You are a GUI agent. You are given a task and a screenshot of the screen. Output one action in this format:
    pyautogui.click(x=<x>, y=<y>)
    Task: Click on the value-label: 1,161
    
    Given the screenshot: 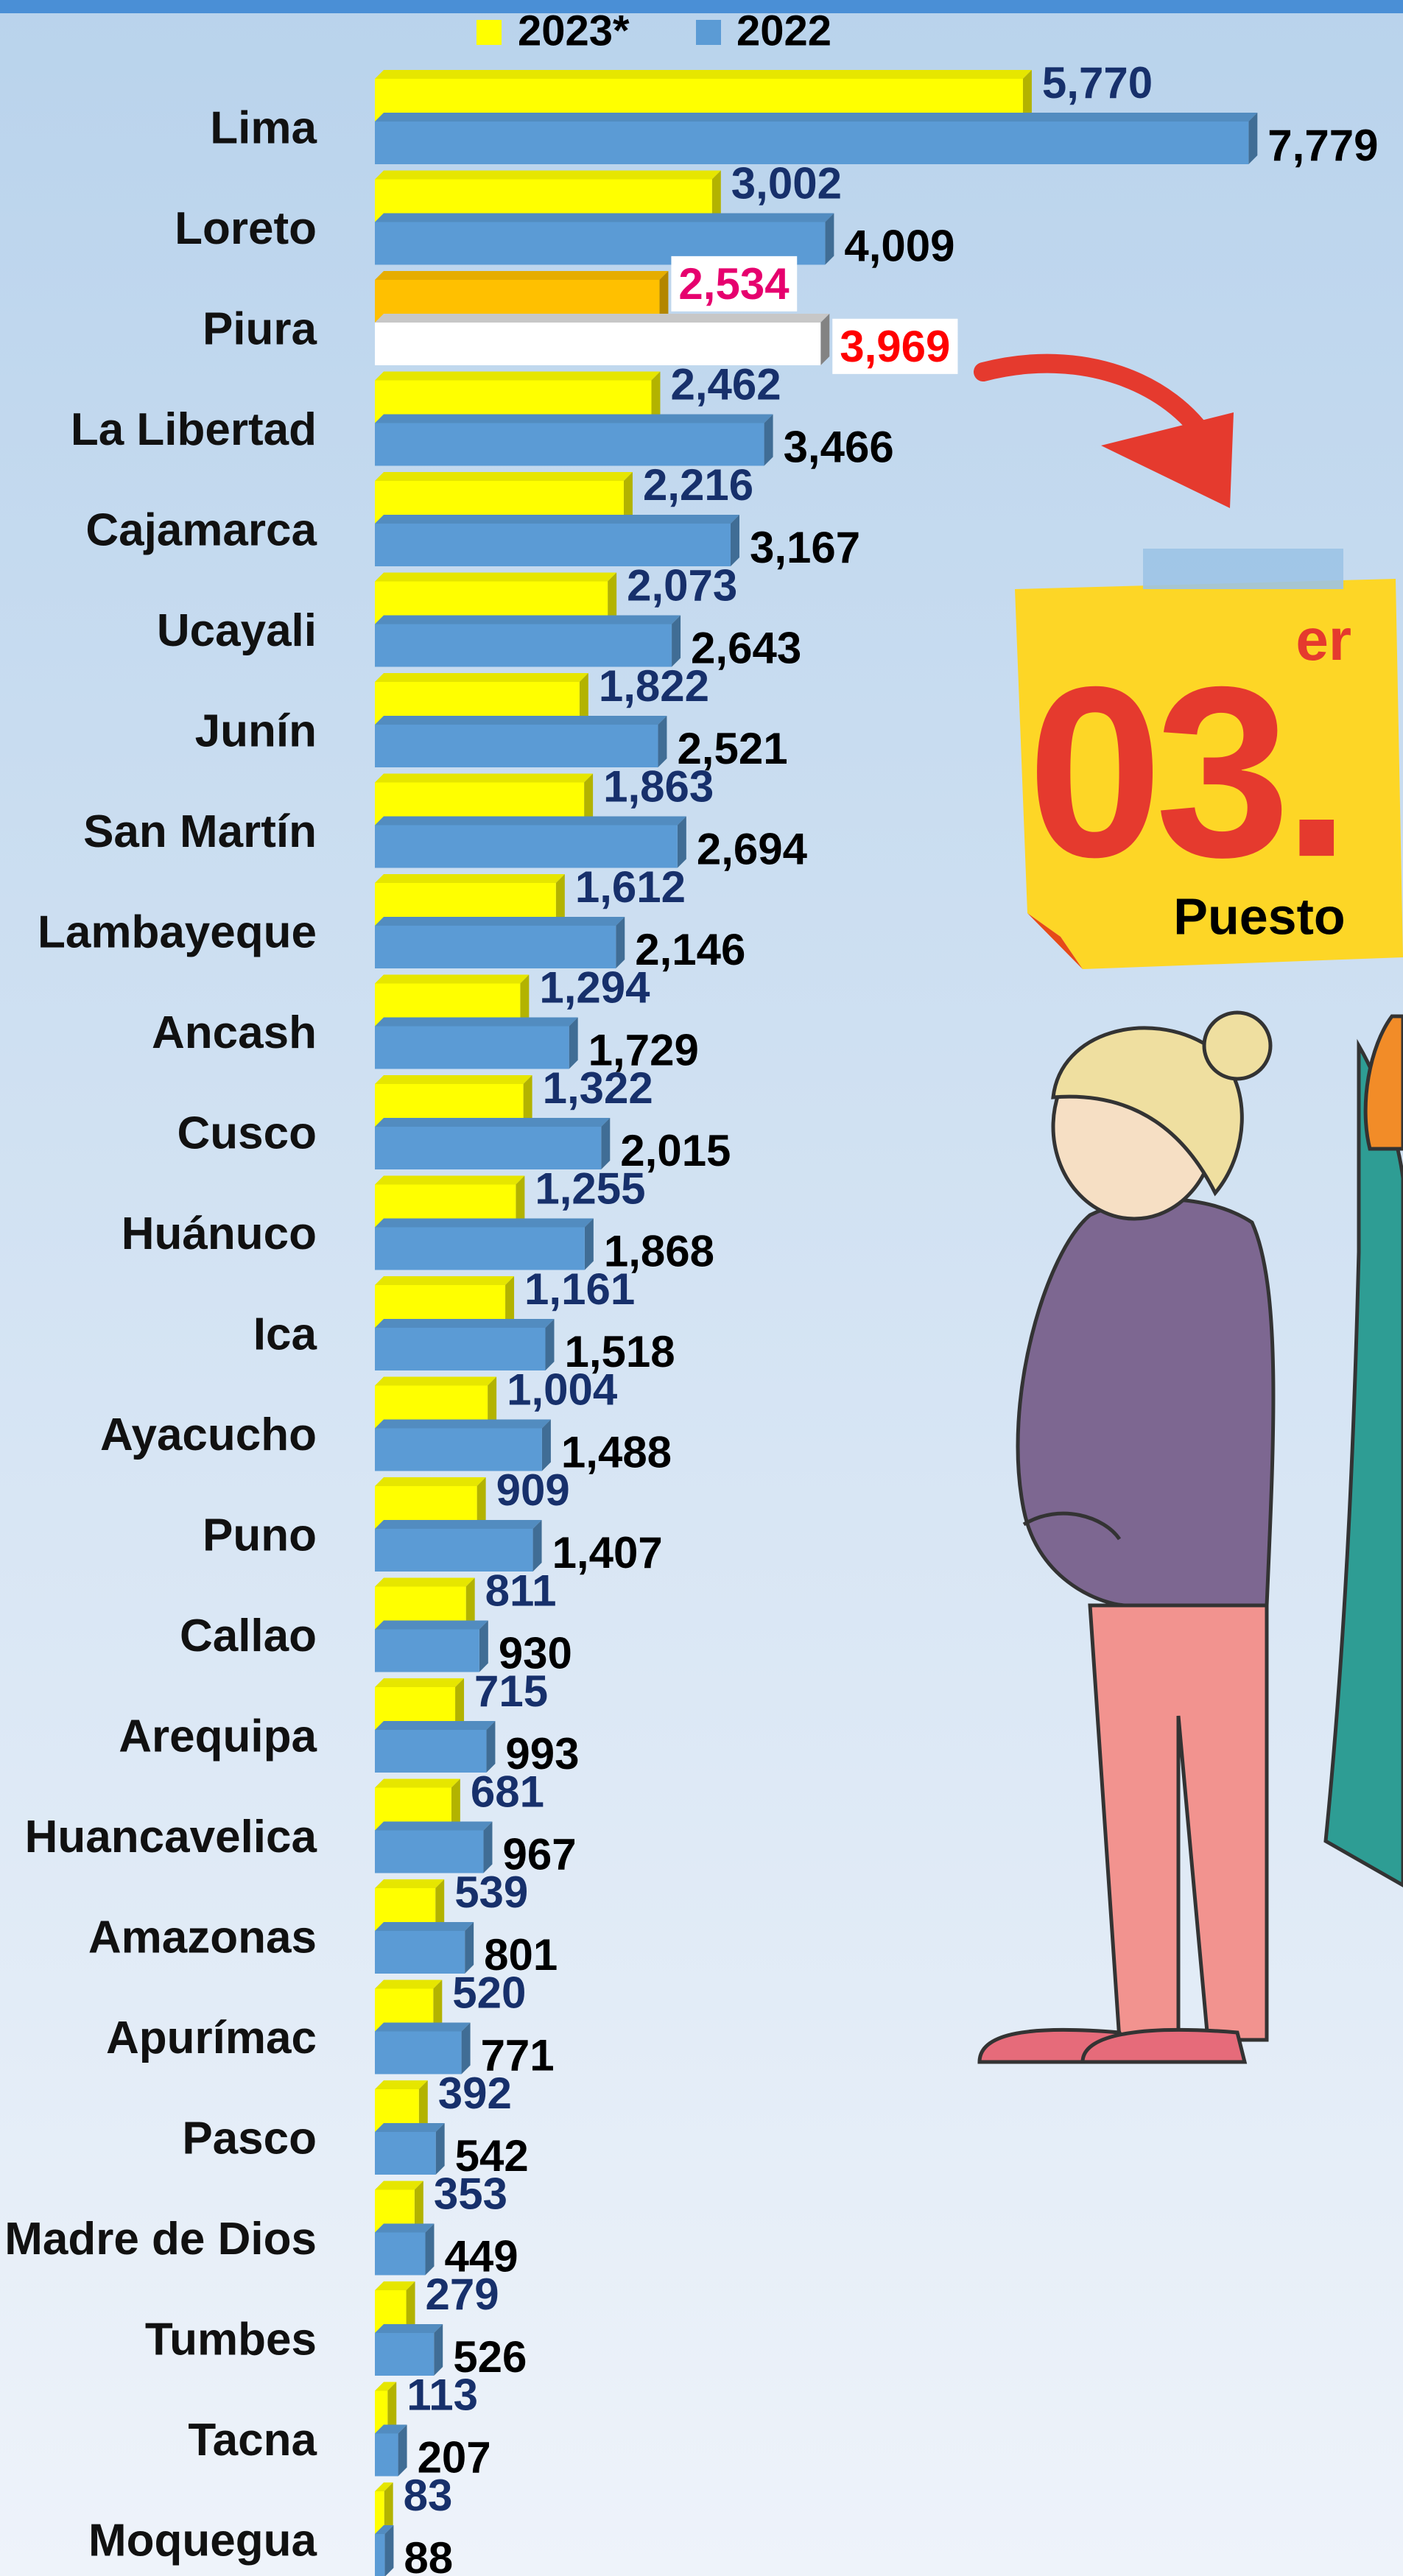 What is the action you would take?
    pyautogui.click(x=579, y=1289)
    